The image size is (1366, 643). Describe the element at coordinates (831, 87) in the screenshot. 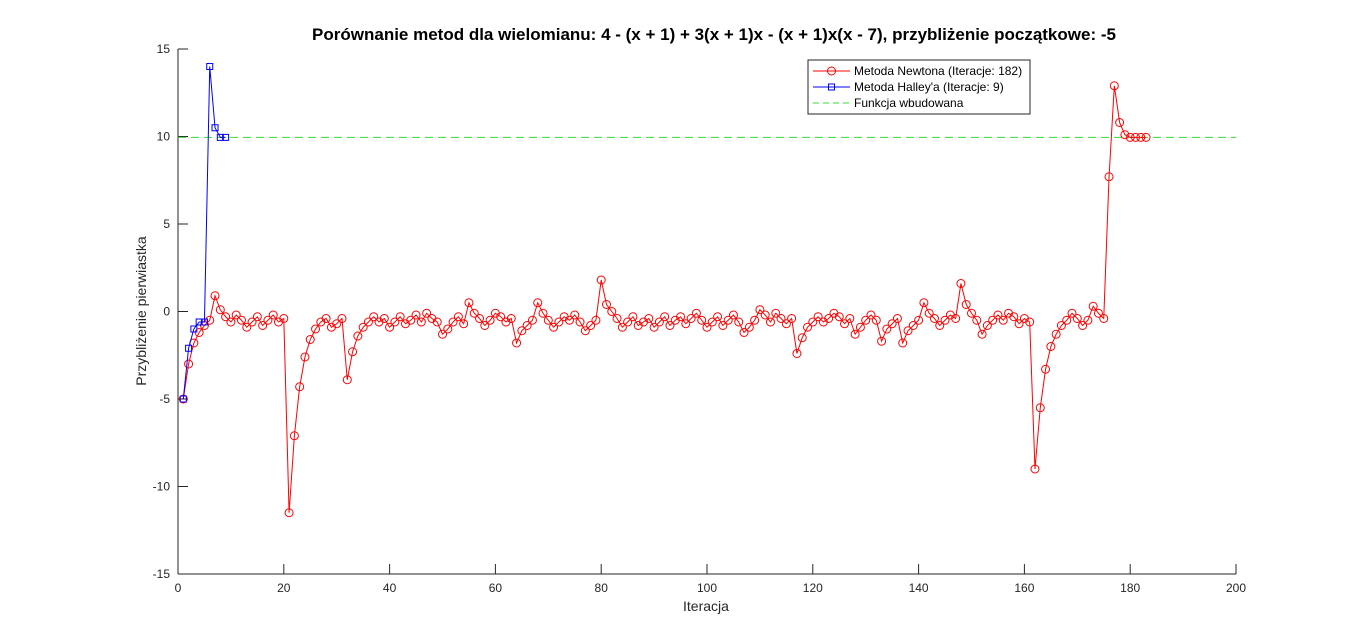

I see `legend-marker-metoda-halleya` at that location.